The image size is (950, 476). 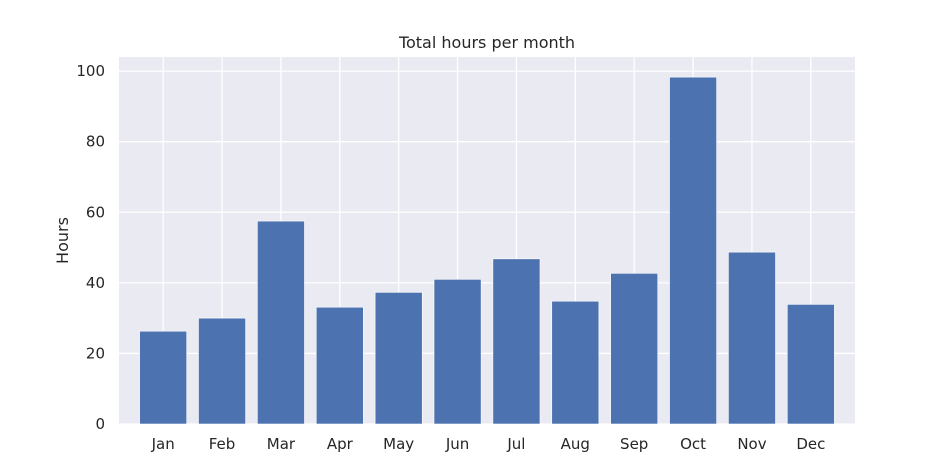 I want to click on y-axis-label: Hours, so click(x=62, y=240).